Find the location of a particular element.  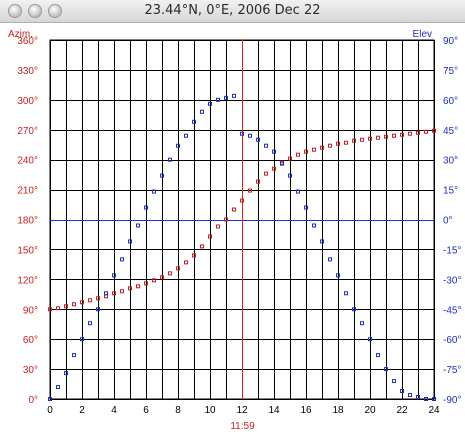

x-axis-tick-label: 22 is located at coordinates (402, 410).